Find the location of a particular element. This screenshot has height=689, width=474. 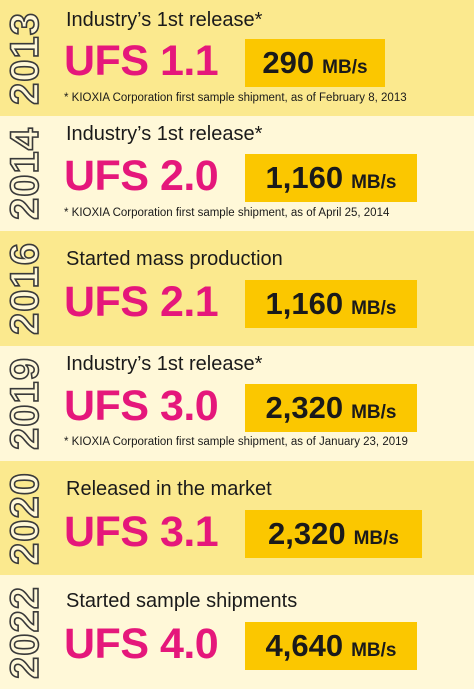

product-name: UFS 2.1 is located at coordinates (141, 302).